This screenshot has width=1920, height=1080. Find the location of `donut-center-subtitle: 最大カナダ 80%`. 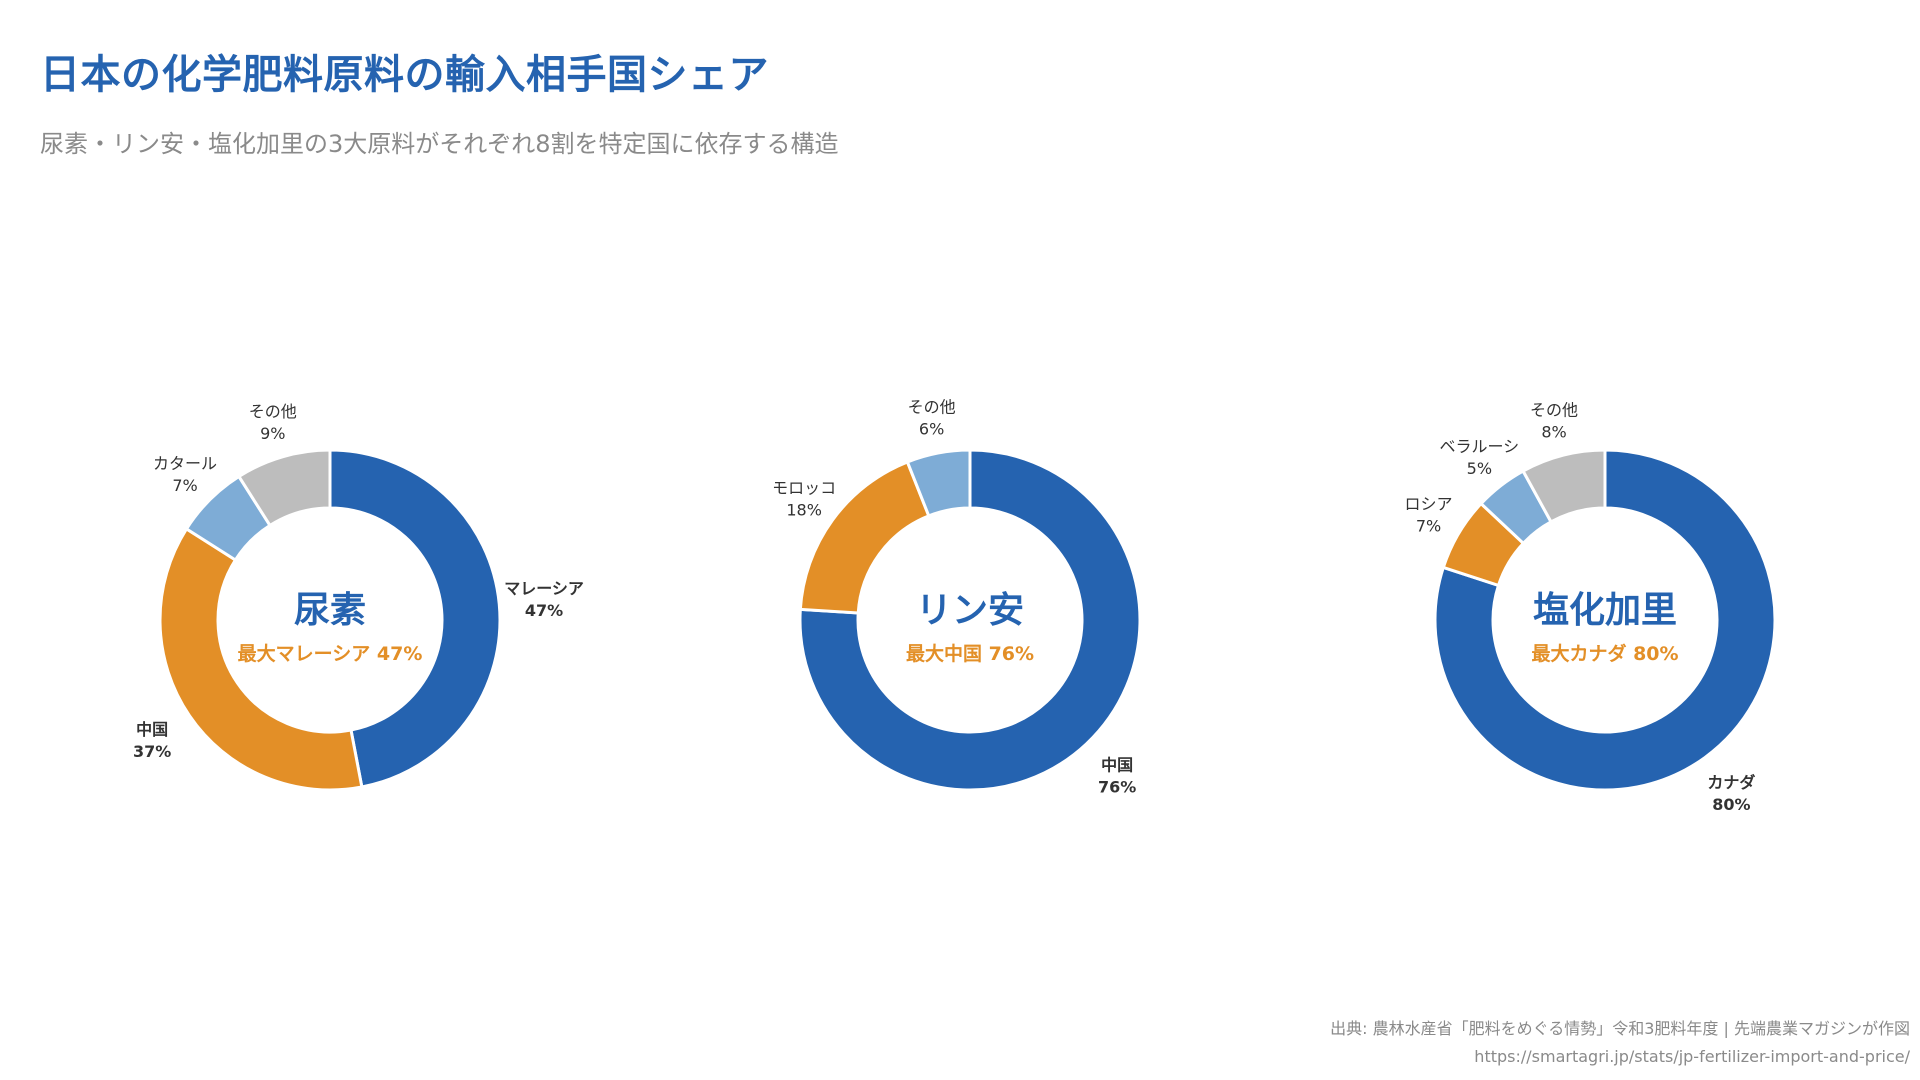

donut-center-subtitle: 最大カナダ 80% is located at coordinates (1604, 653).